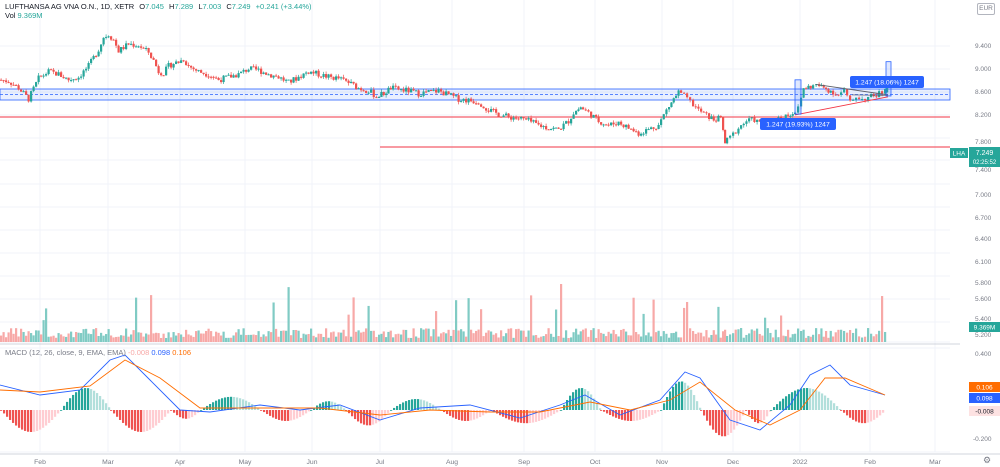  I want to click on time-label: Dec, so click(733, 462).